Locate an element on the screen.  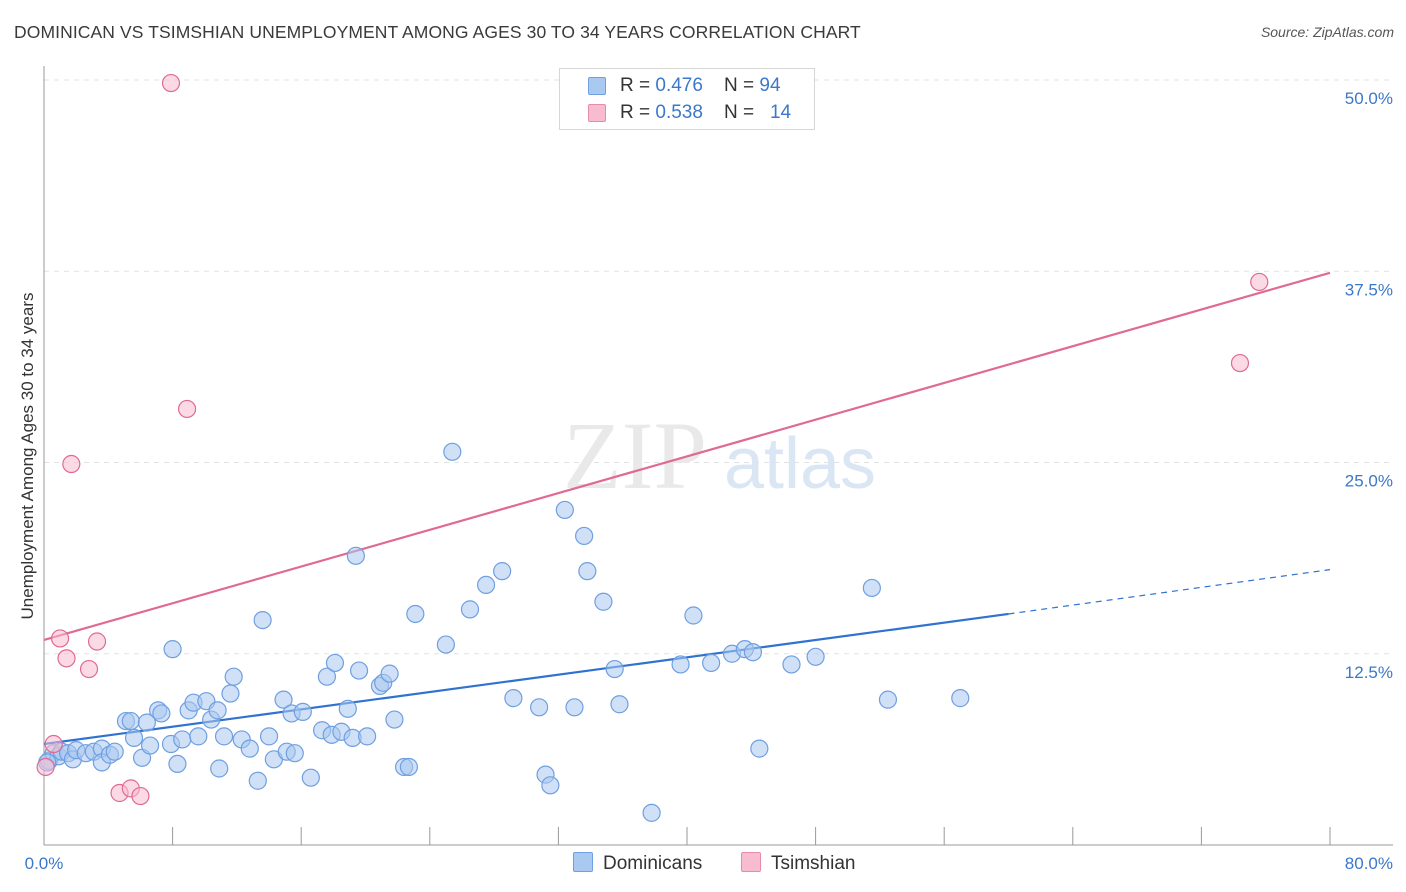
y-tick-label: 12.5% is located at coordinates (1369, 672).